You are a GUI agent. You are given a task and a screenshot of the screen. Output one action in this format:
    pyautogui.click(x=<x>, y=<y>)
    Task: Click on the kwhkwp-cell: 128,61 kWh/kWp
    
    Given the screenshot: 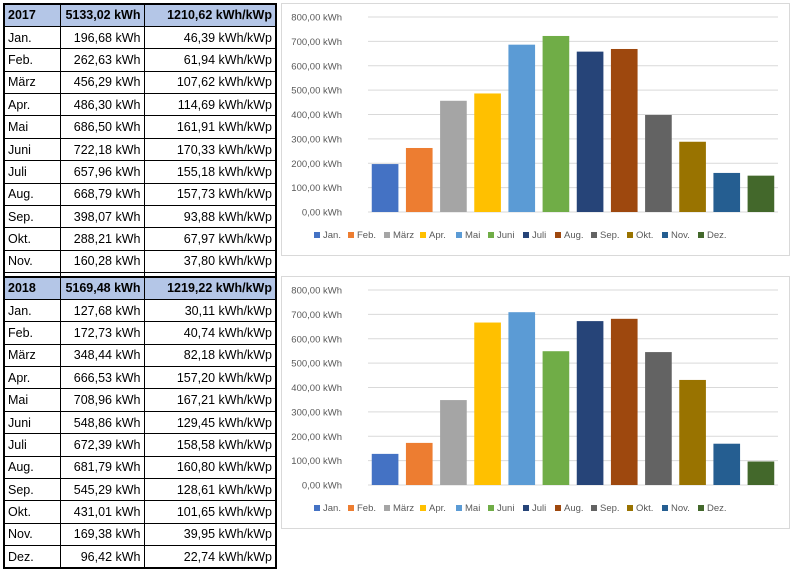 What is the action you would take?
    pyautogui.click(x=210, y=490)
    